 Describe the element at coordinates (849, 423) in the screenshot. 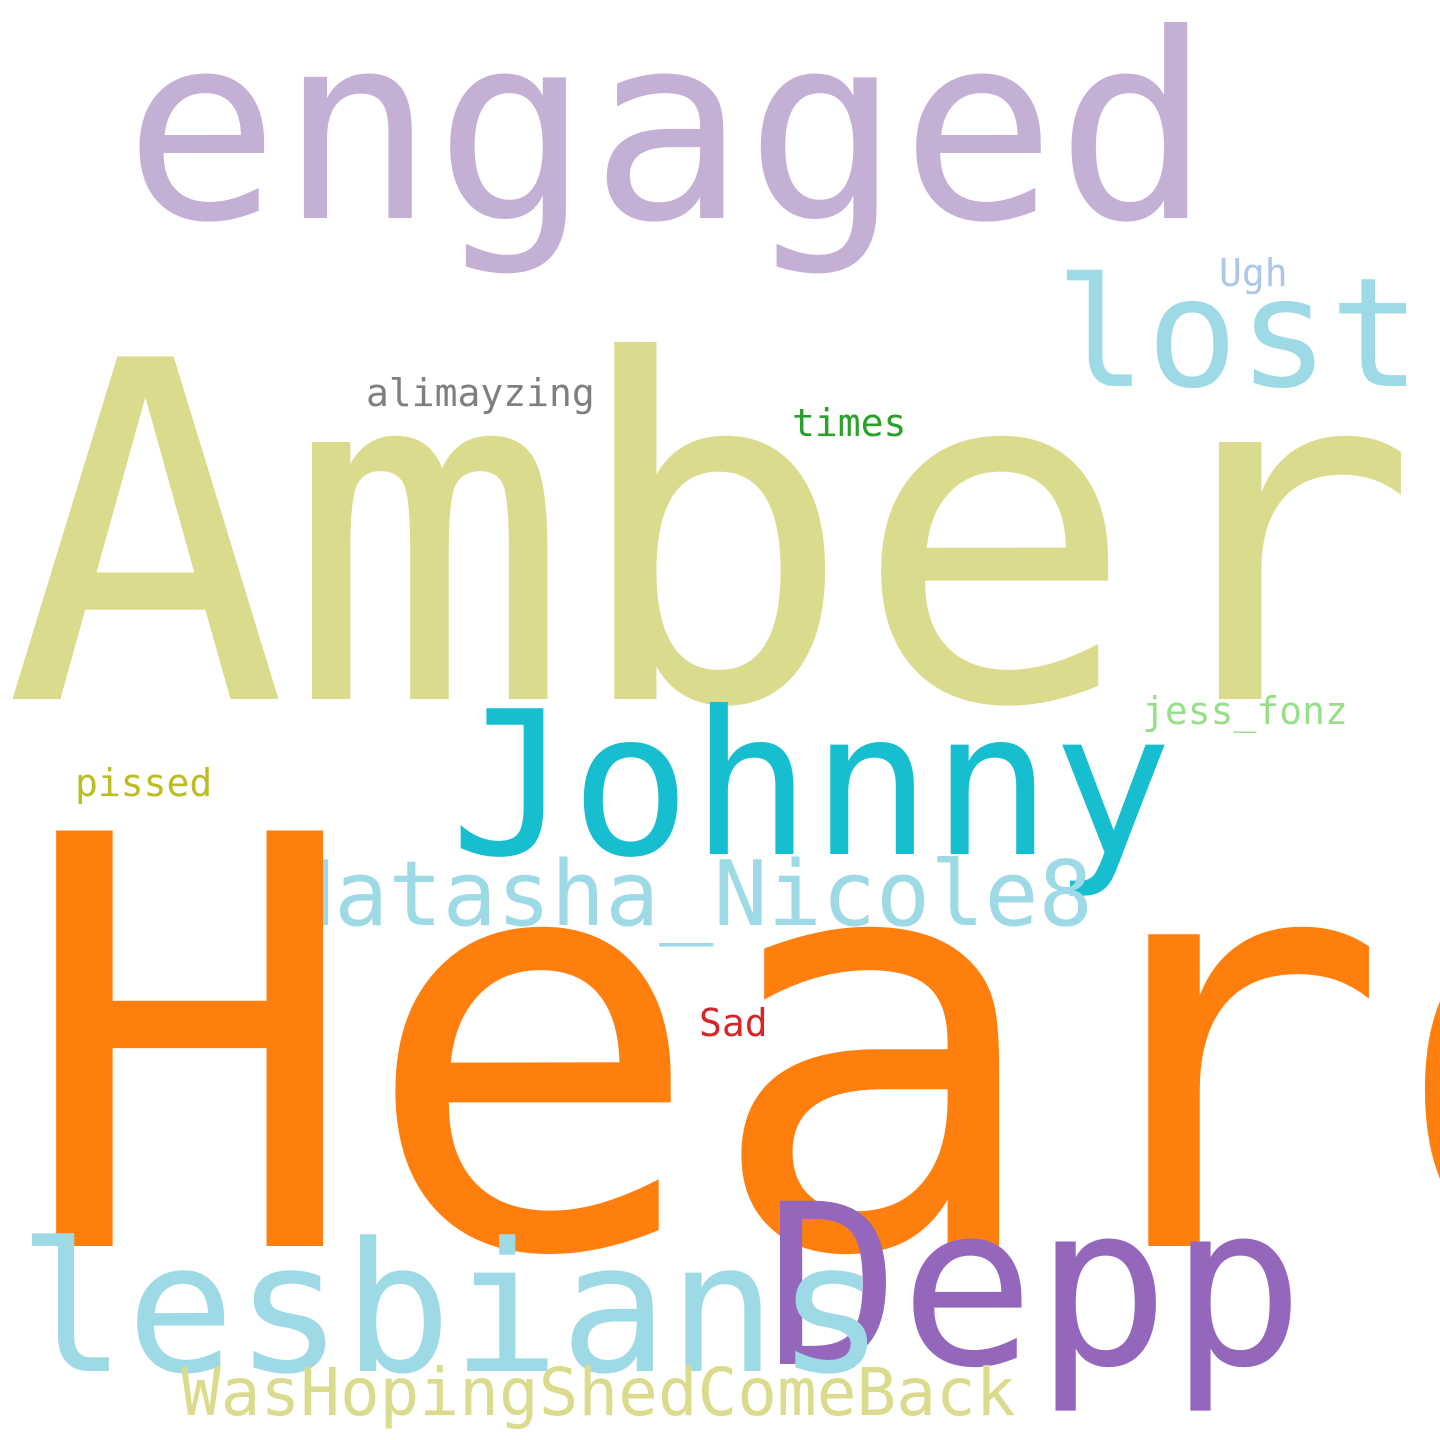

I see `word-times: times` at that location.